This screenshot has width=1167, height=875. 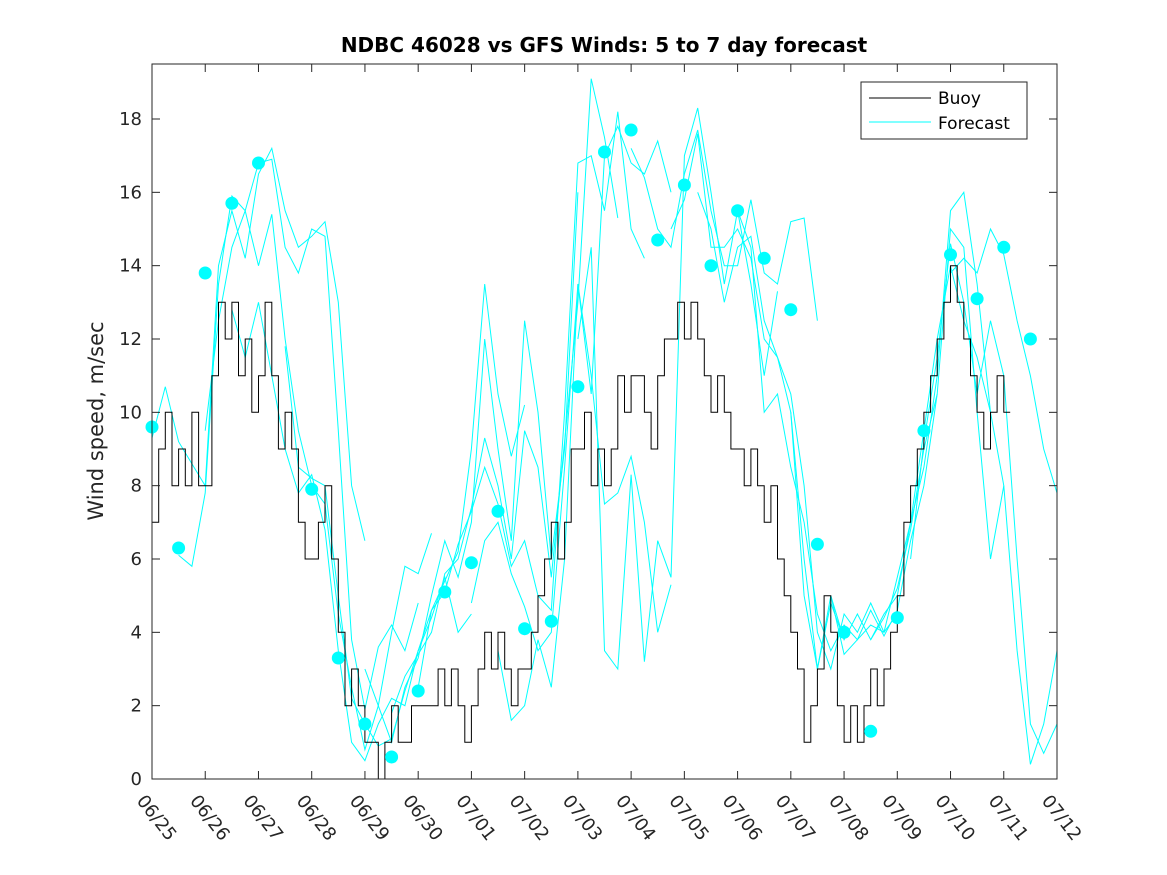 What do you see at coordinates (96, 420) in the screenshot?
I see `y-axis-label: Wind speed, m/sec` at bounding box center [96, 420].